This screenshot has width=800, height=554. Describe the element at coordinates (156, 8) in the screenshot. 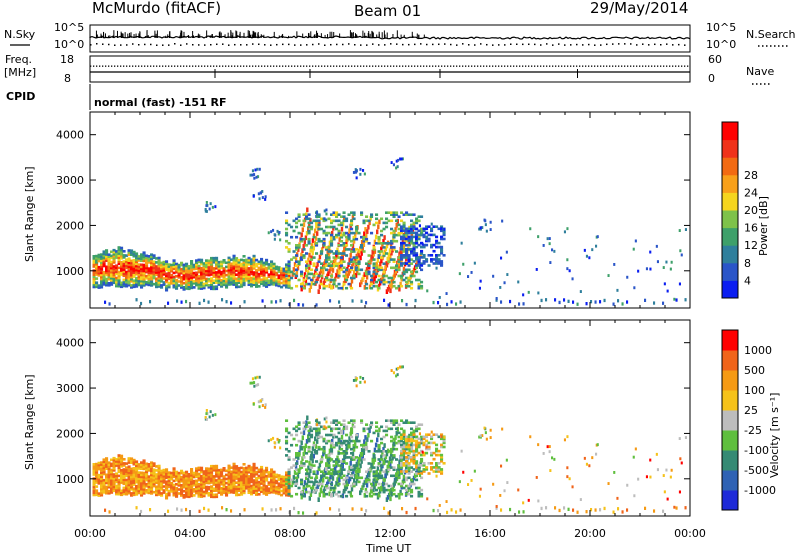

I see `station-title: McMurdo (fitACF)` at that location.